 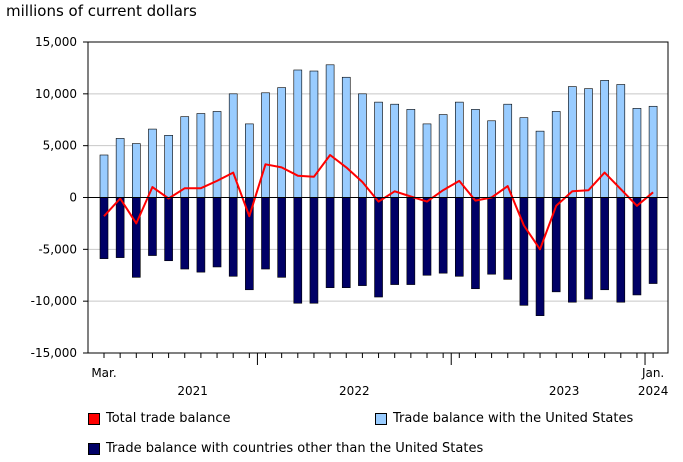 What do you see at coordinates (168, 418) in the screenshot?
I see `legend-label-total: Total trade balance` at bounding box center [168, 418].